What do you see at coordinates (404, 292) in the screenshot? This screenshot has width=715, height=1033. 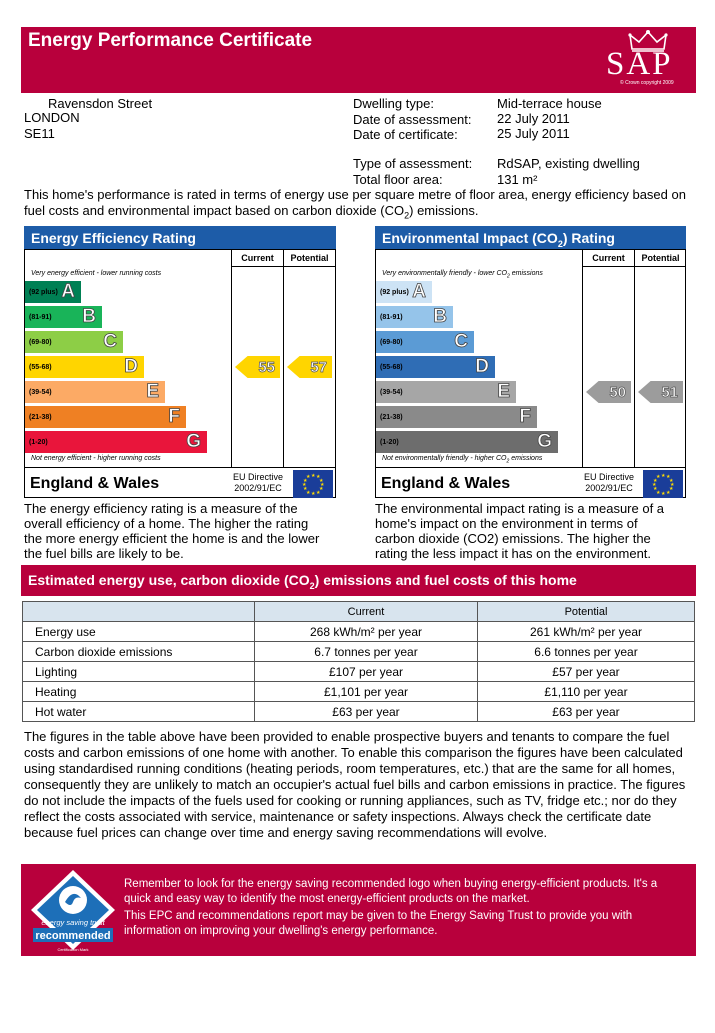 I see `band-a: (92 plus) A` at bounding box center [404, 292].